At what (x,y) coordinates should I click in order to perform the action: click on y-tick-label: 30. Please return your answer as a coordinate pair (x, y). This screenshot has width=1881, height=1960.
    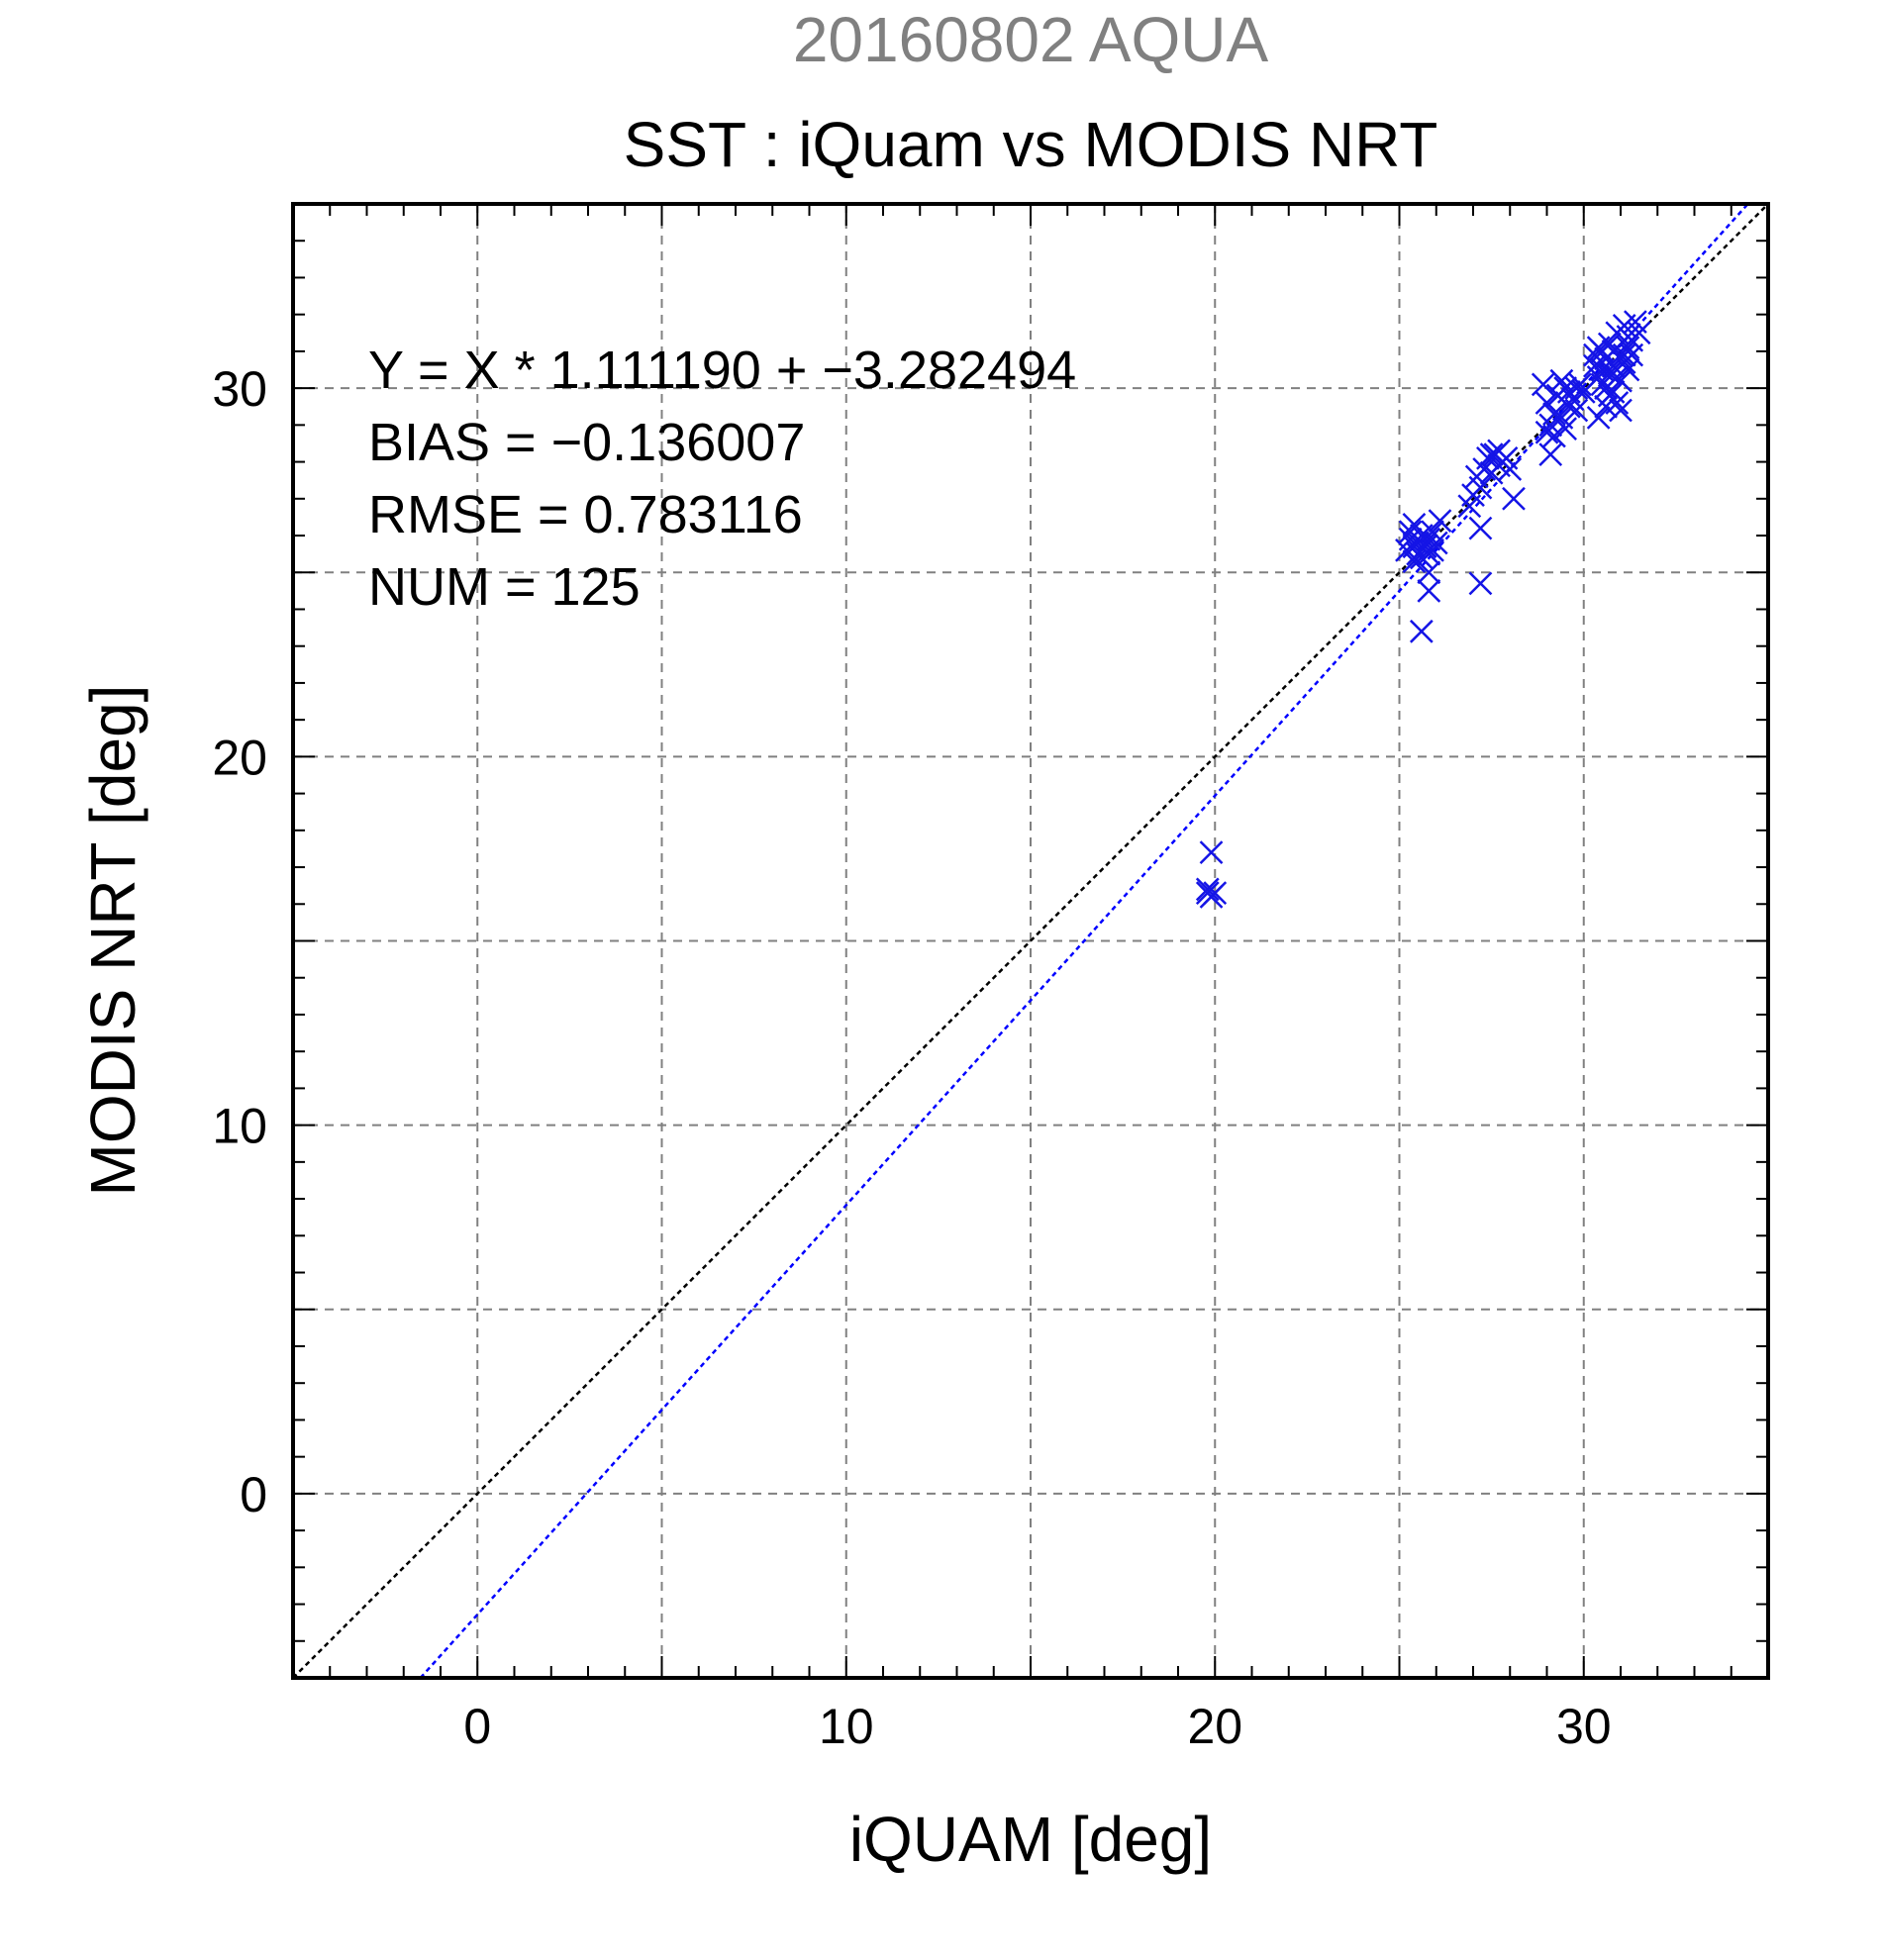
    Looking at the image, I should click on (240, 389).